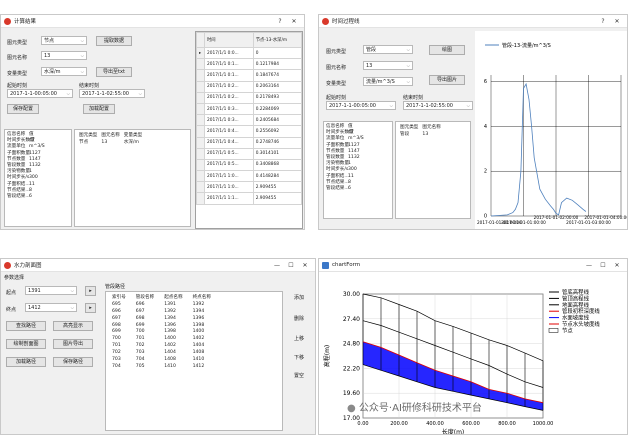 The image size is (628, 435). I want to click on table-row: 2017/1/1 1:0... 2.909455, so click(249, 187).